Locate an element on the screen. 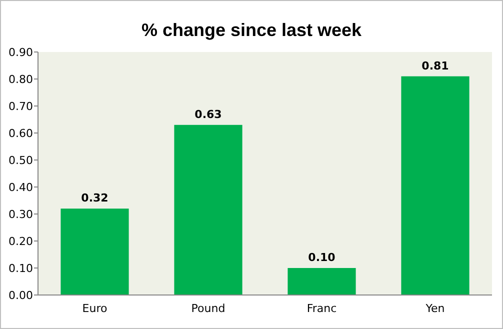  x-tick-label: Franc is located at coordinates (321, 308).